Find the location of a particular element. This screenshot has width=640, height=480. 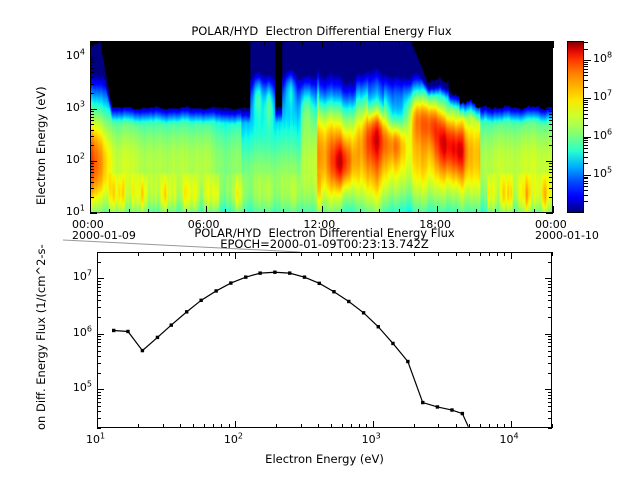

line-plot-x-major-tick-top is located at coordinates (235, 255).